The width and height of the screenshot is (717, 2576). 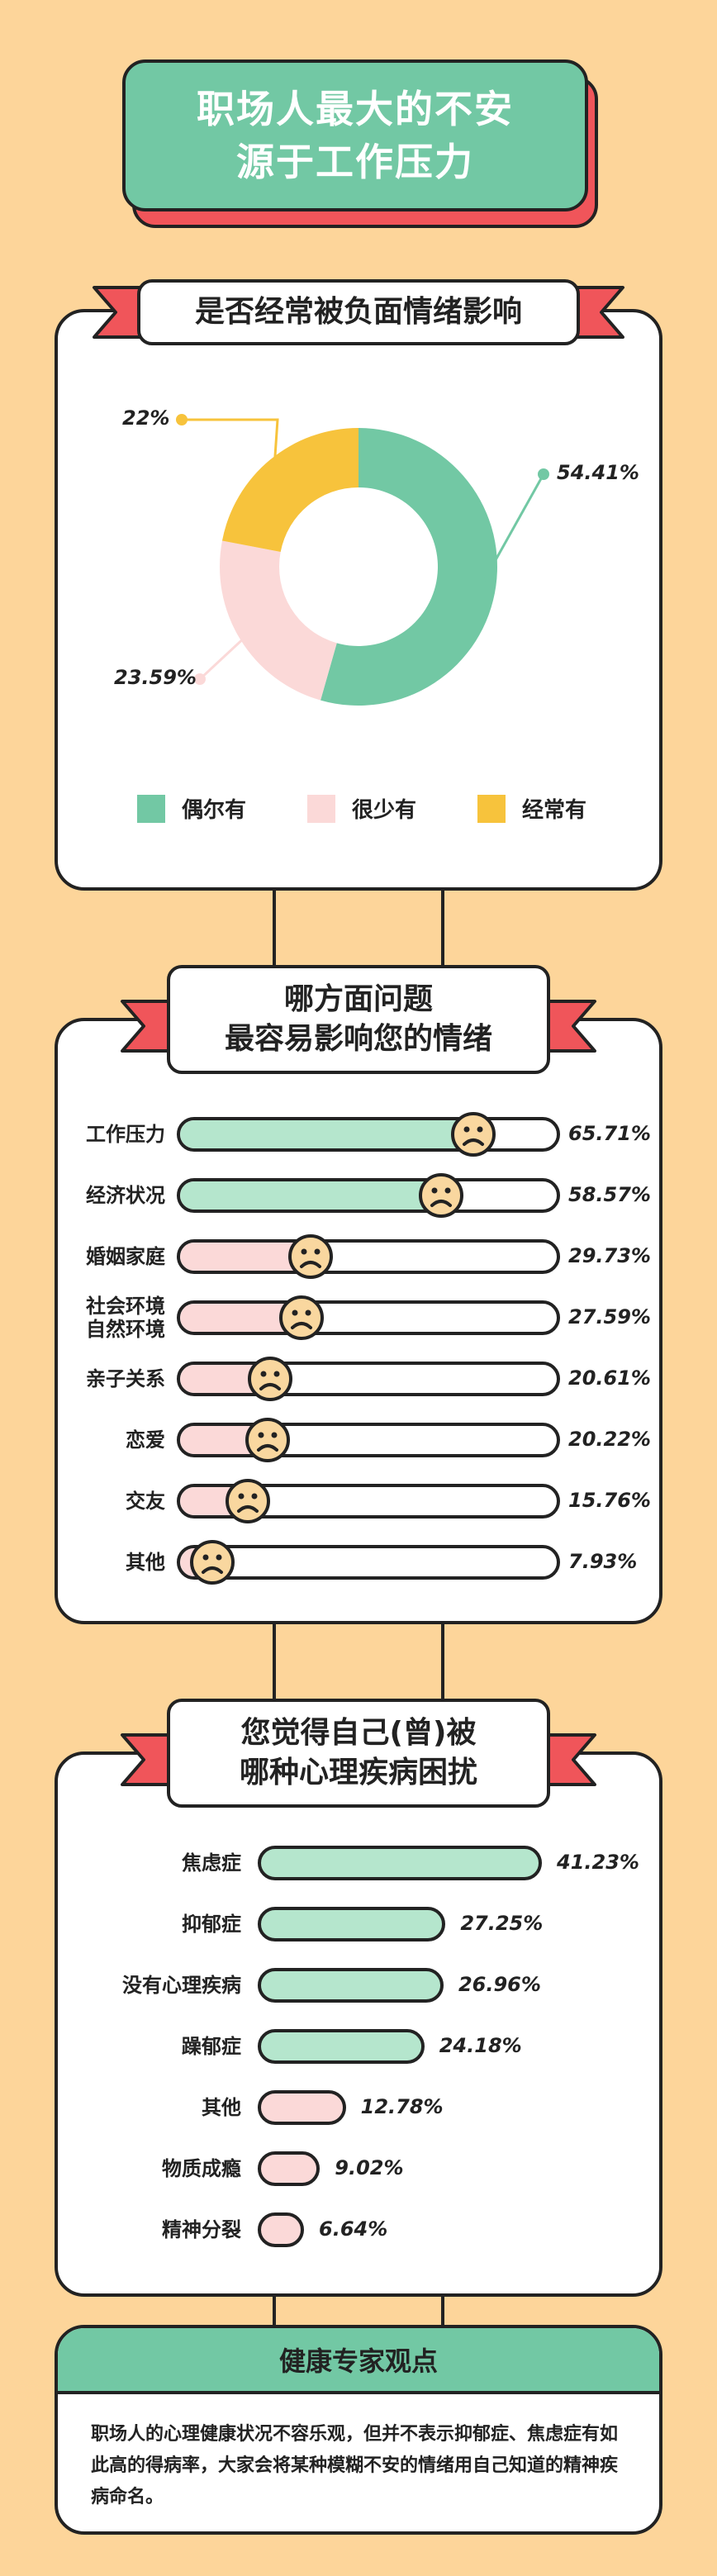 I want to click on bar-label: 没有心理疾病, so click(x=181, y=1986).